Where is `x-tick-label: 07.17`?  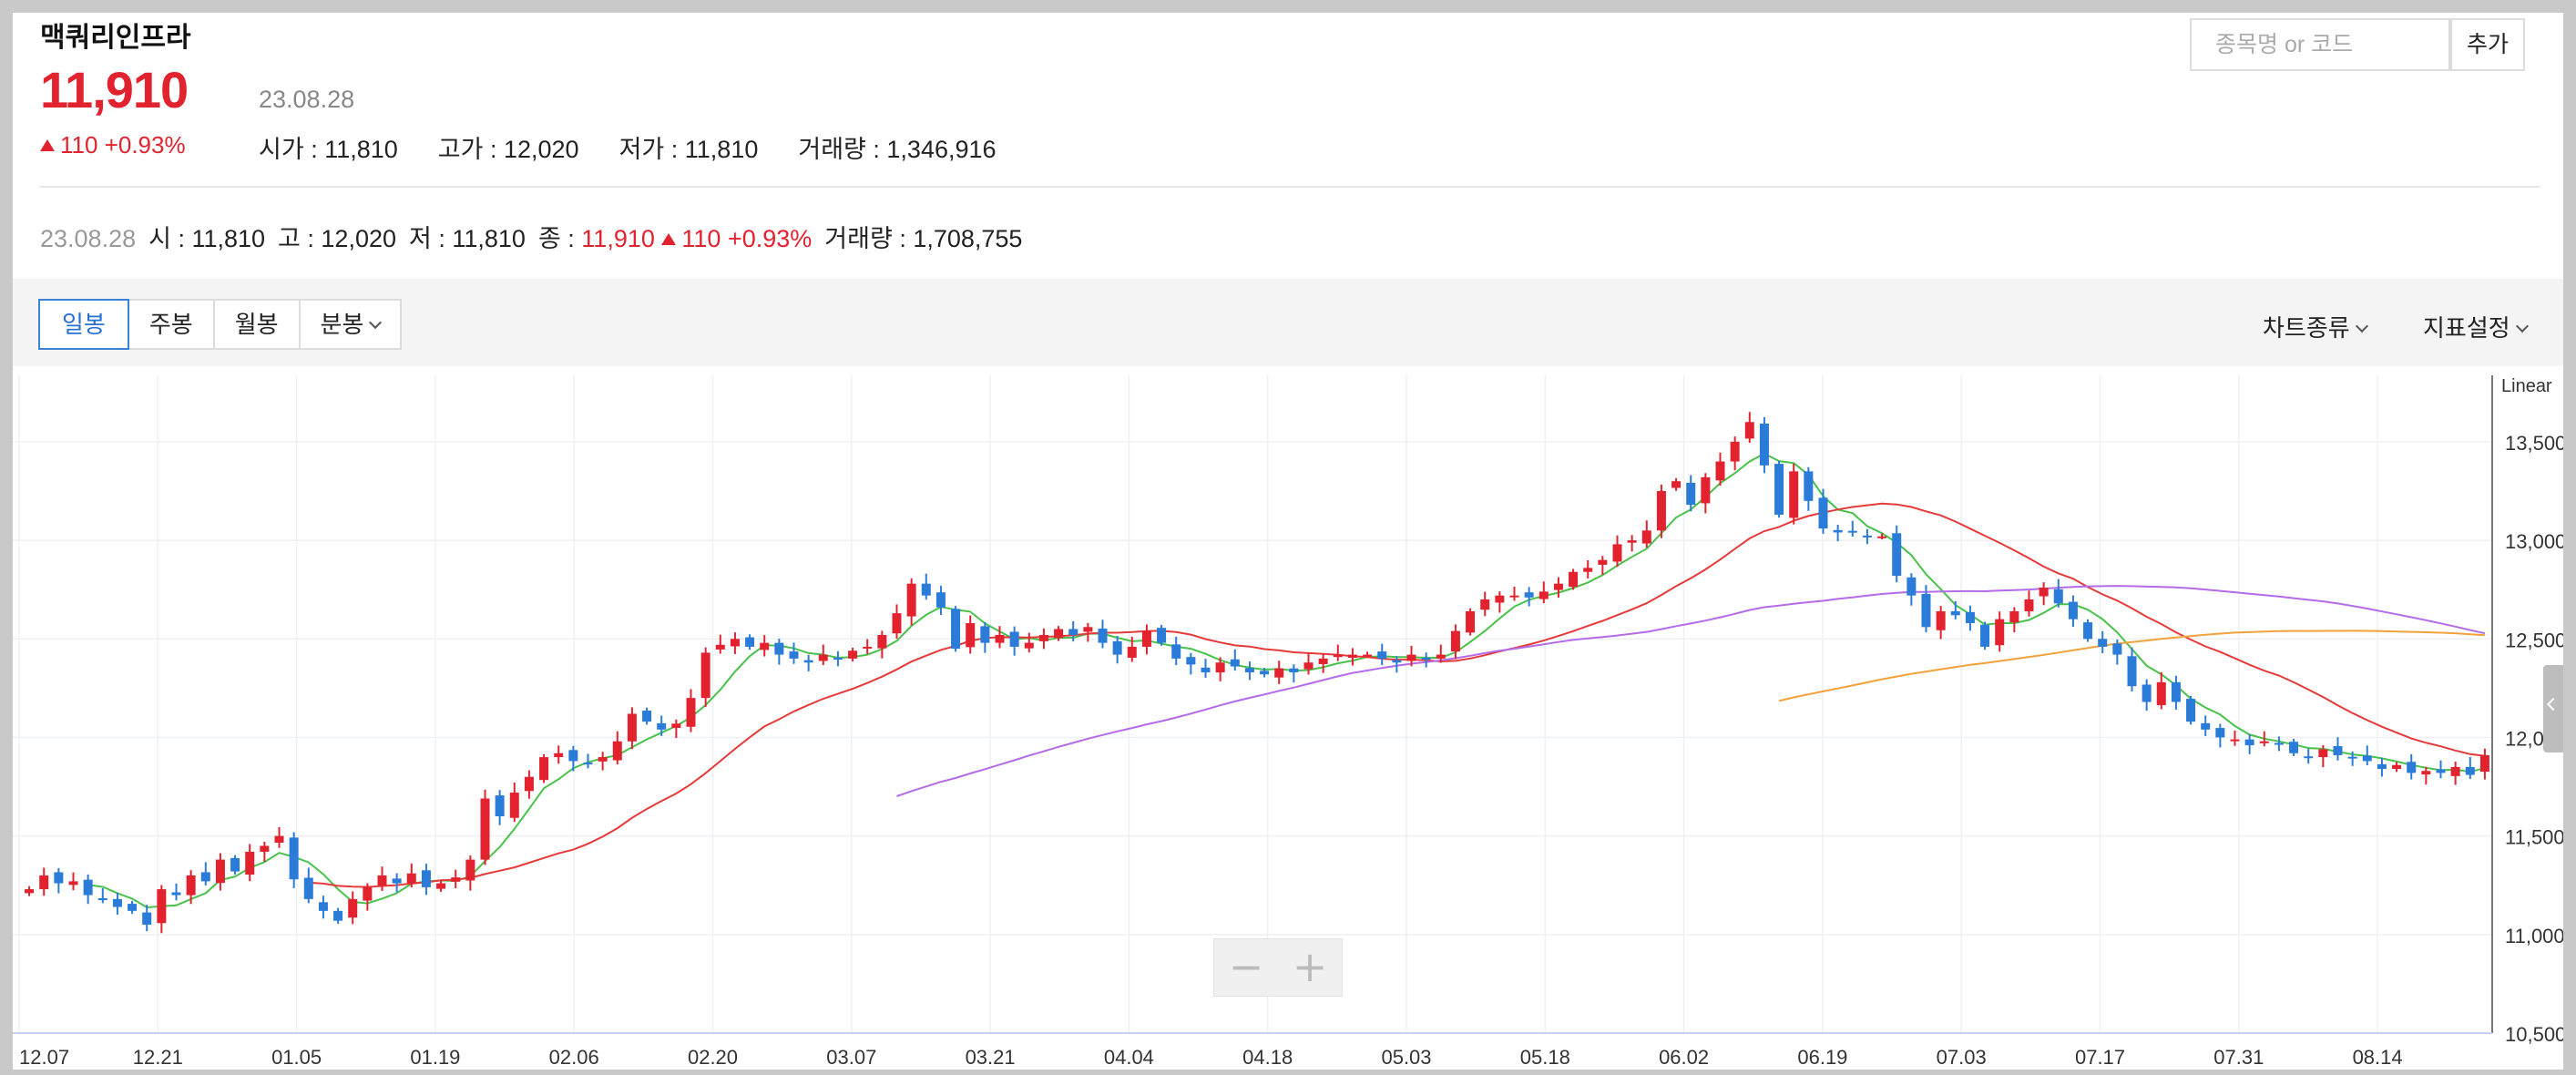 x-tick-label: 07.17 is located at coordinates (2100, 1057).